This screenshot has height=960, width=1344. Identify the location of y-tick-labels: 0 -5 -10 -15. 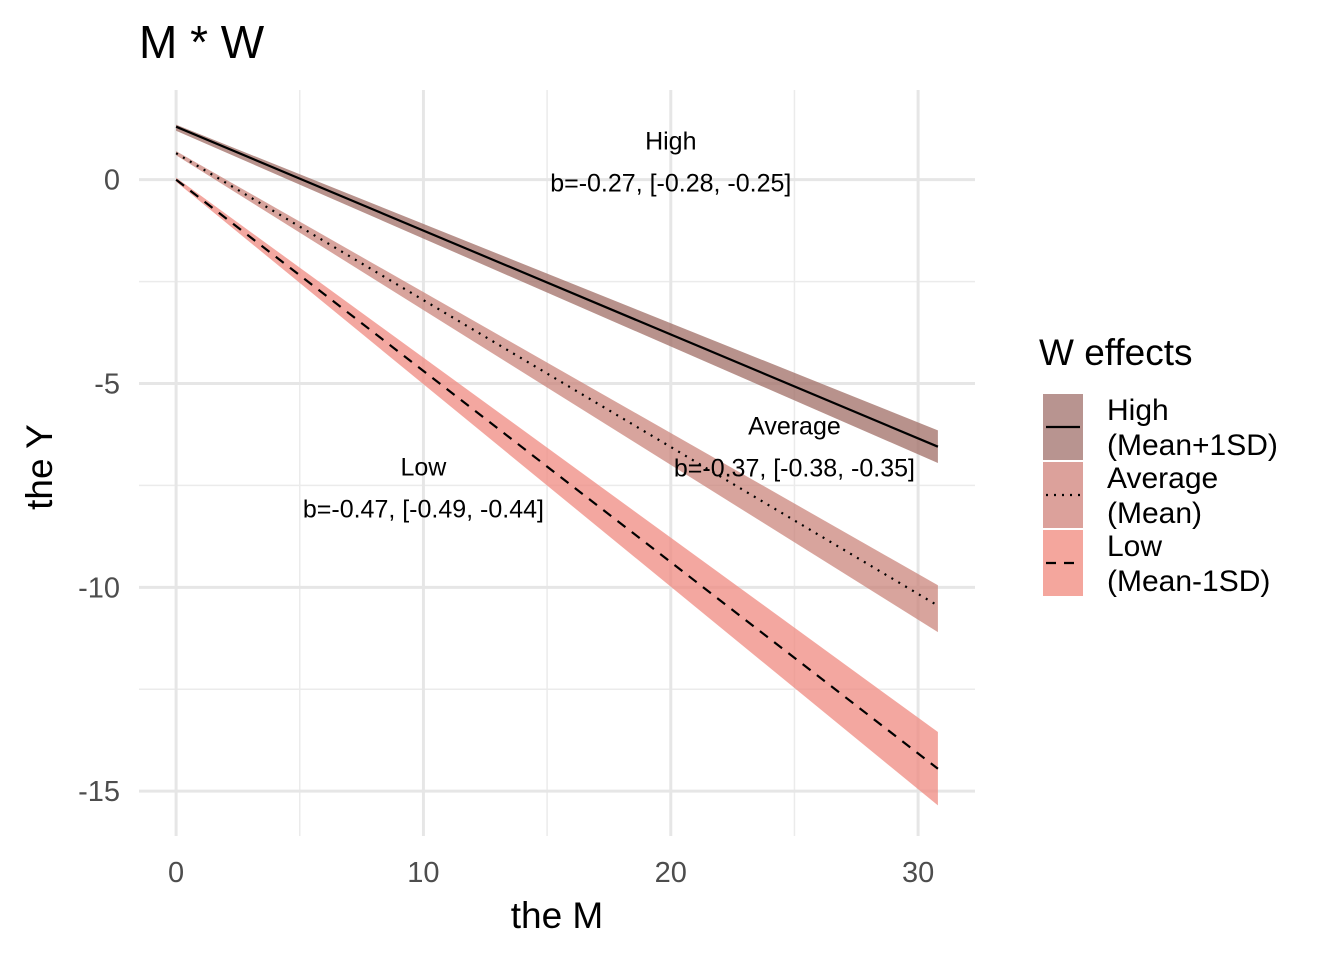
(99, 486).